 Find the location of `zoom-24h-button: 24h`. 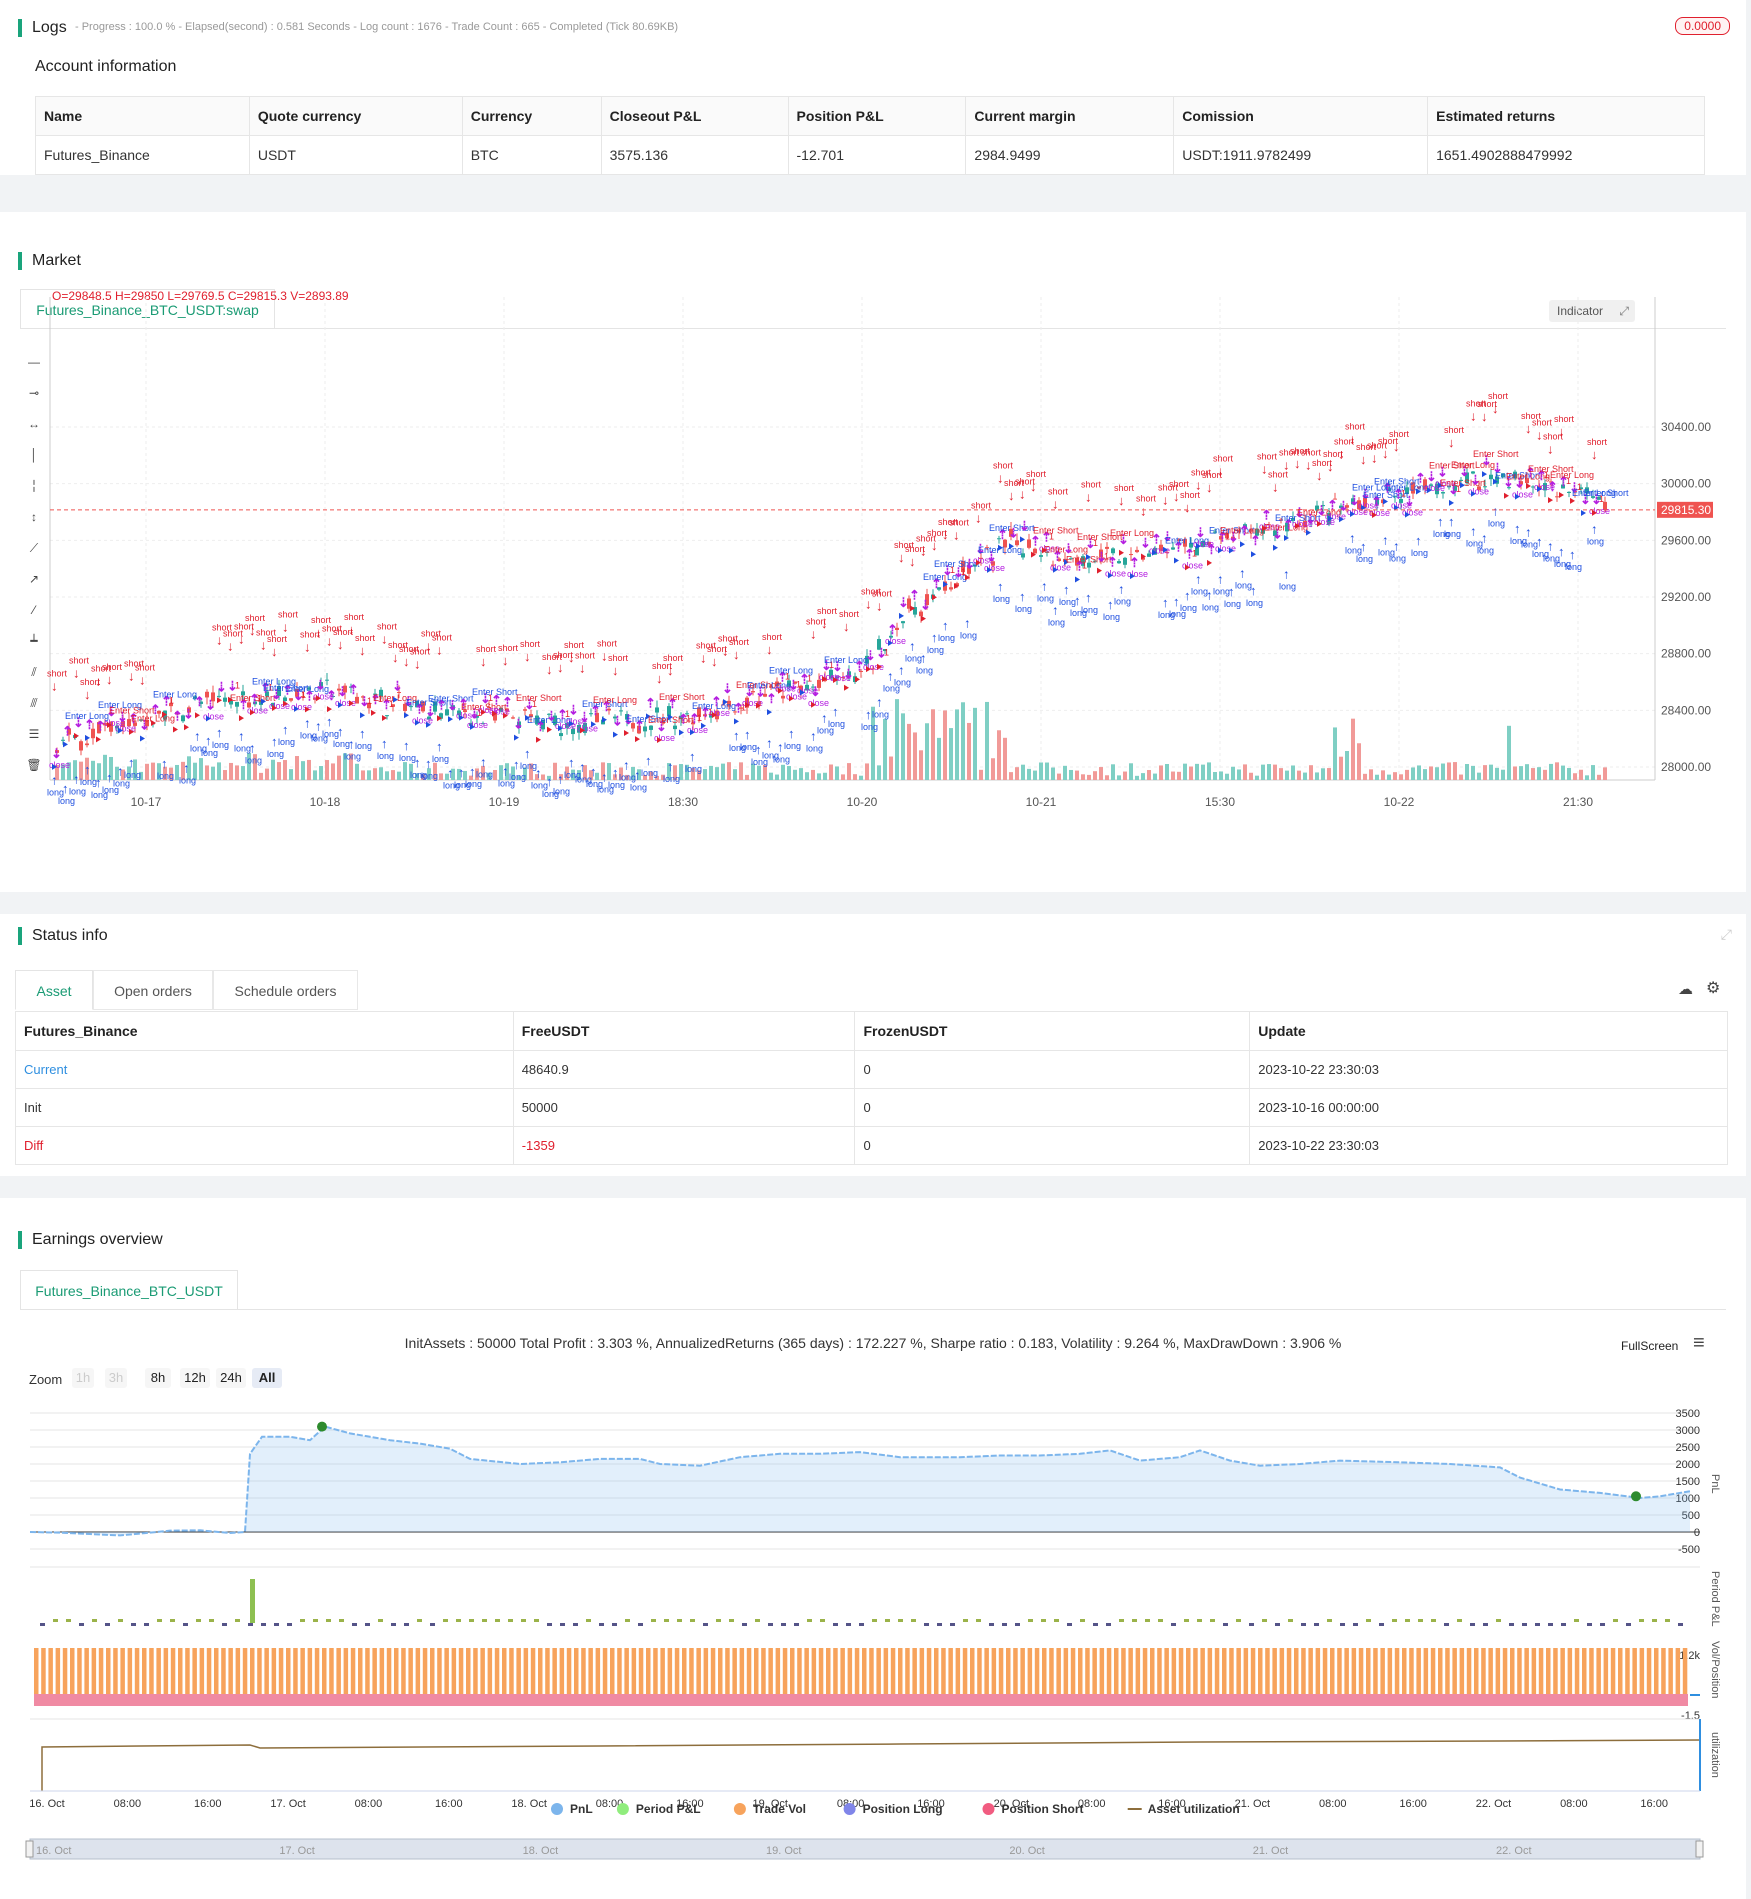

zoom-24h-button: 24h is located at coordinates (231, 1378).